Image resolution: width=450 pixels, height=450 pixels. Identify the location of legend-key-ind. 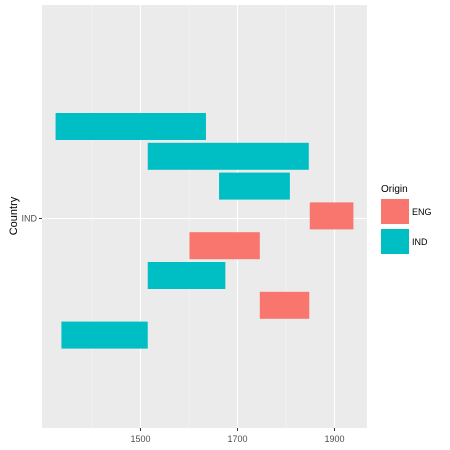
(395, 241).